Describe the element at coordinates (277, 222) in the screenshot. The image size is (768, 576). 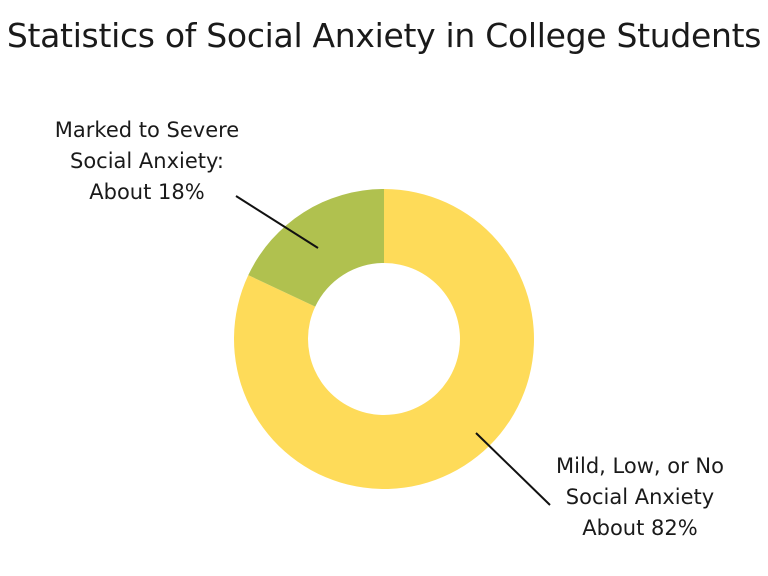
I see `leader-line-marked-severe` at that location.